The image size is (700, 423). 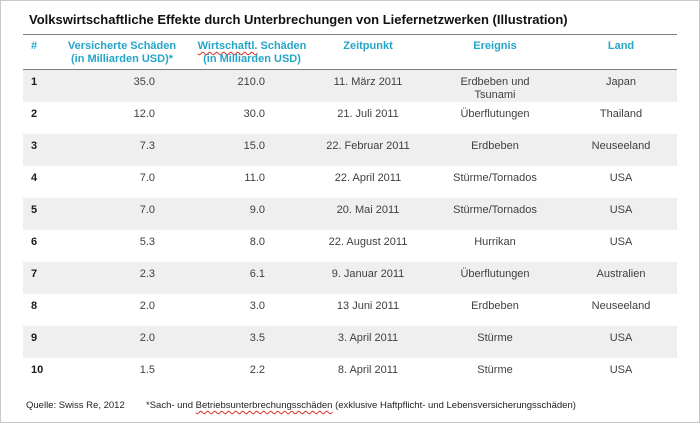 I want to click on table-row: 10 1.5 2.2 8. April 2011 Stürme USA, so click(x=350, y=374).